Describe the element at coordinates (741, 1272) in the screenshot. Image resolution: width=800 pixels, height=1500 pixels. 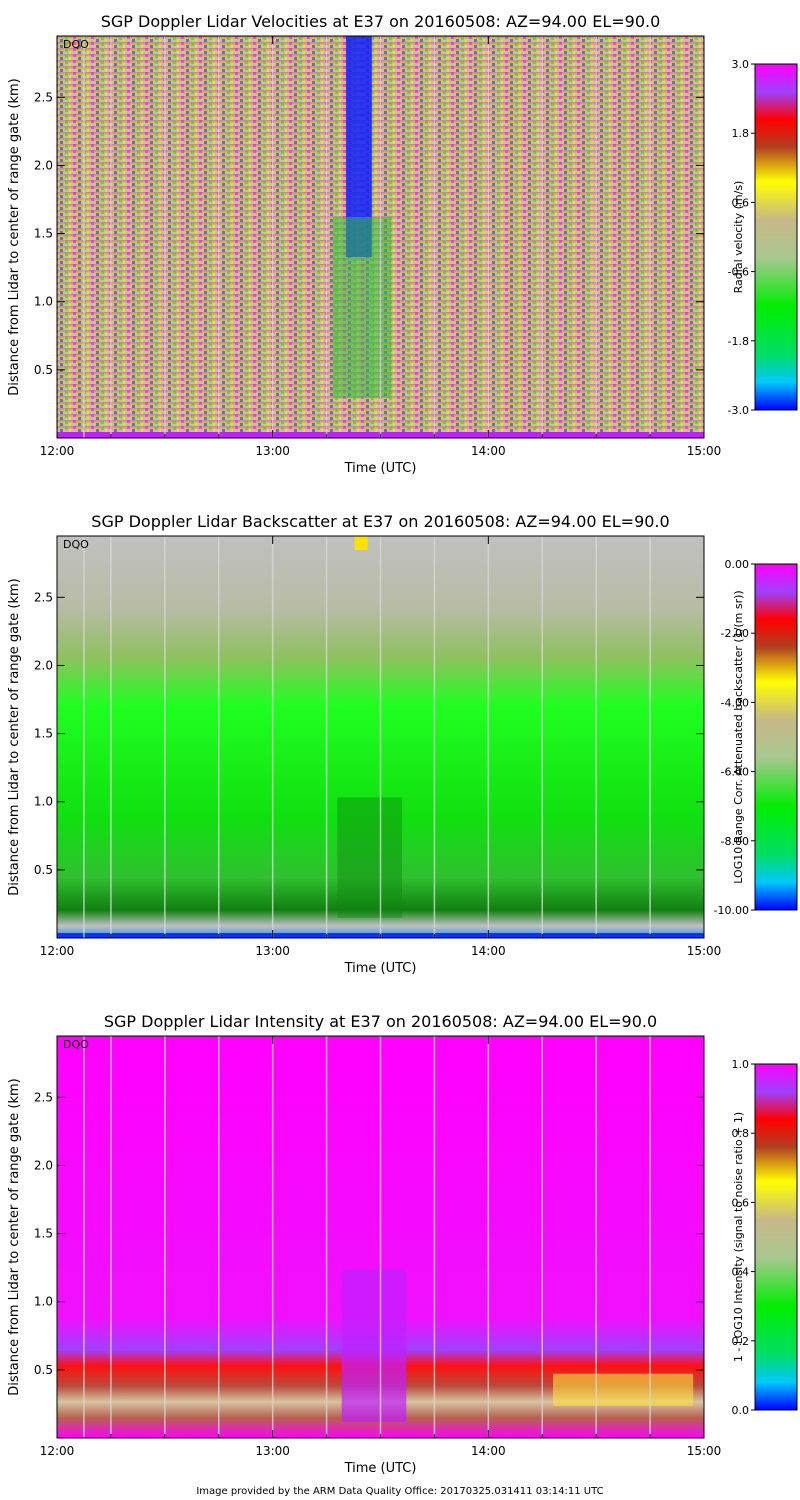
I see `colorbar-tick-label: 0.4` at that location.